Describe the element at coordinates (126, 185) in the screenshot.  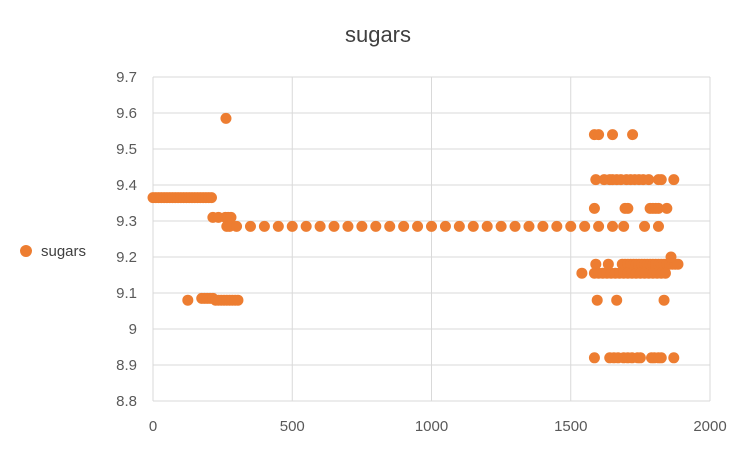
I see `y-tick-label: 9.4` at that location.